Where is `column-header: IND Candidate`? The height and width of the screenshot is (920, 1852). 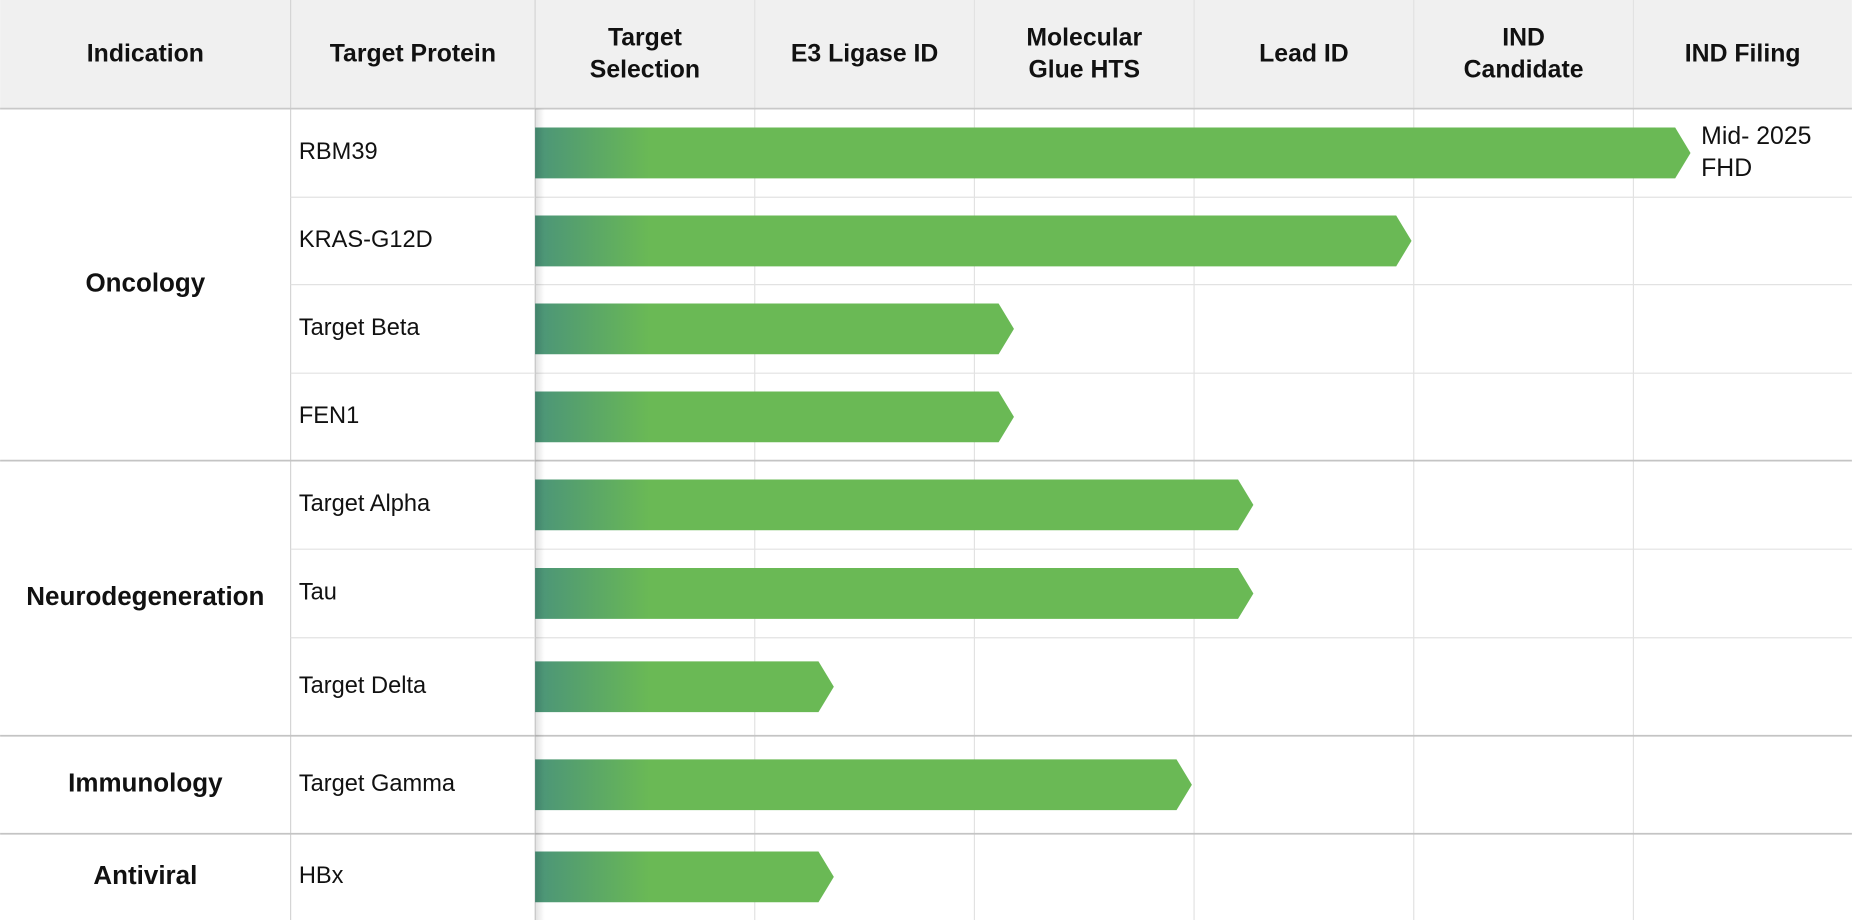 column-header: IND Candidate is located at coordinates (1524, 53).